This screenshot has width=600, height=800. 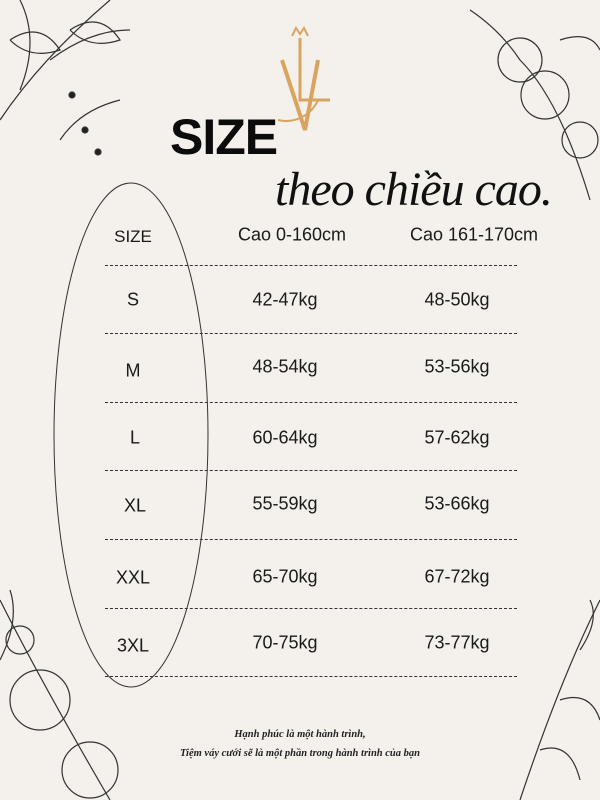 I want to click on weight-cell: 67-72kg, so click(x=457, y=576).